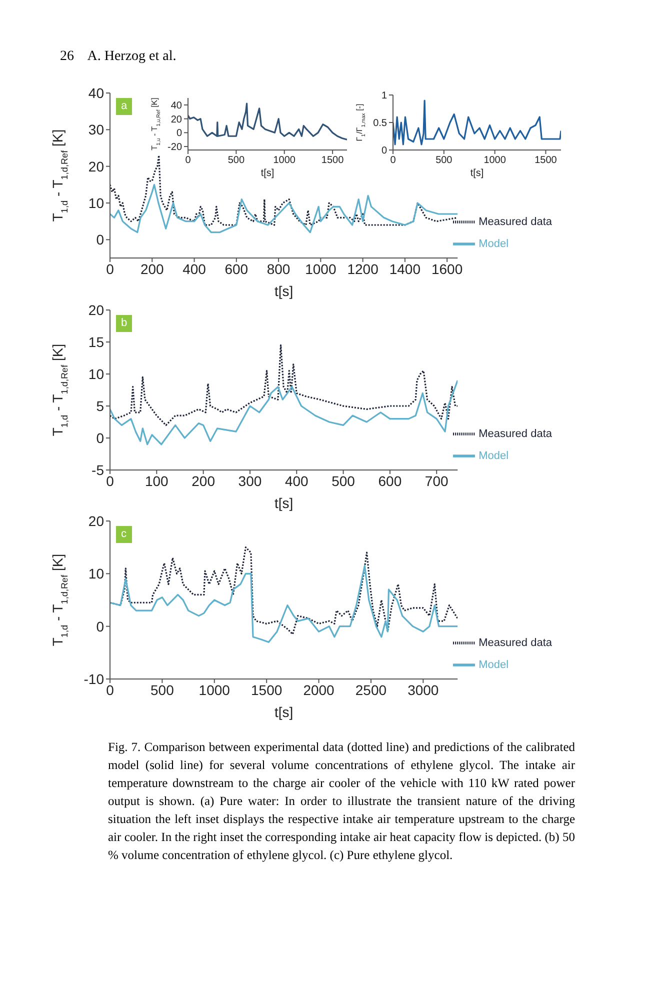 The width and height of the screenshot is (659, 1000). I want to click on y-tick-label: 5, so click(100, 406).